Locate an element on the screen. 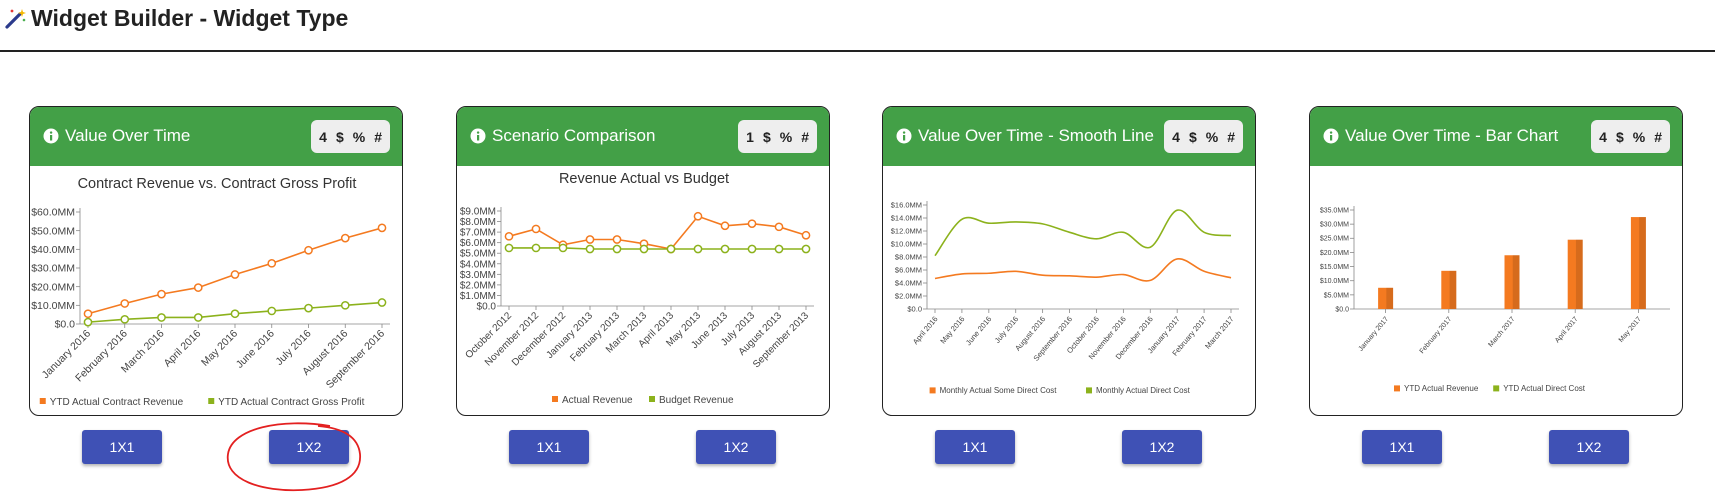  y-tick-label: $60.0MM is located at coordinates (53, 213).